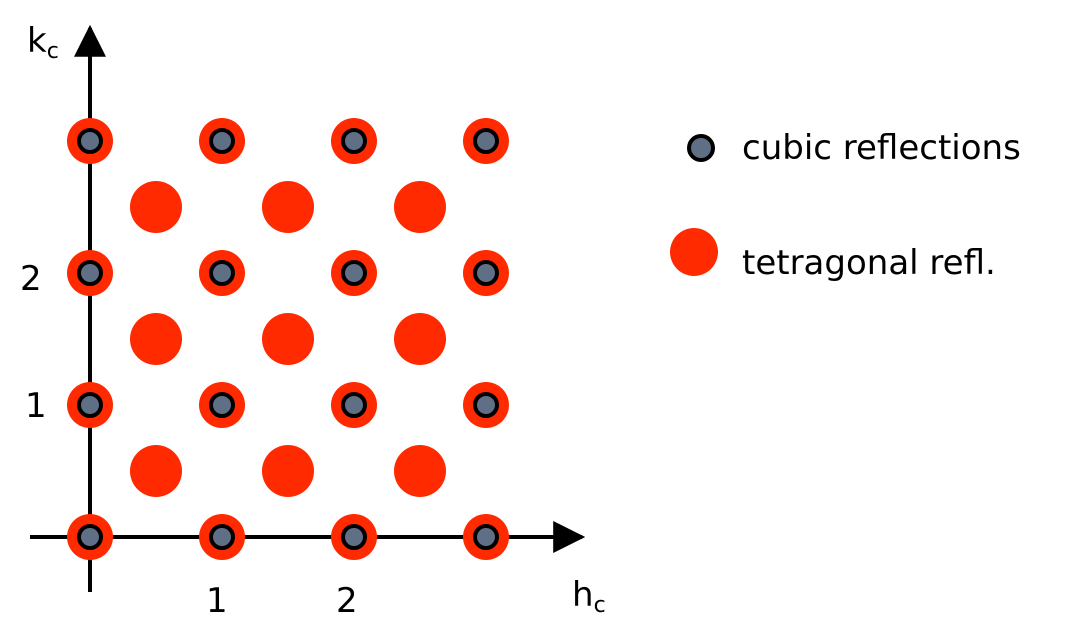 Image resolution: width=1081 pixels, height=618 pixels. What do you see at coordinates (845, 205) in the screenshot?
I see `legend: cubic reflections tetragonal refl.` at bounding box center [845, 205].